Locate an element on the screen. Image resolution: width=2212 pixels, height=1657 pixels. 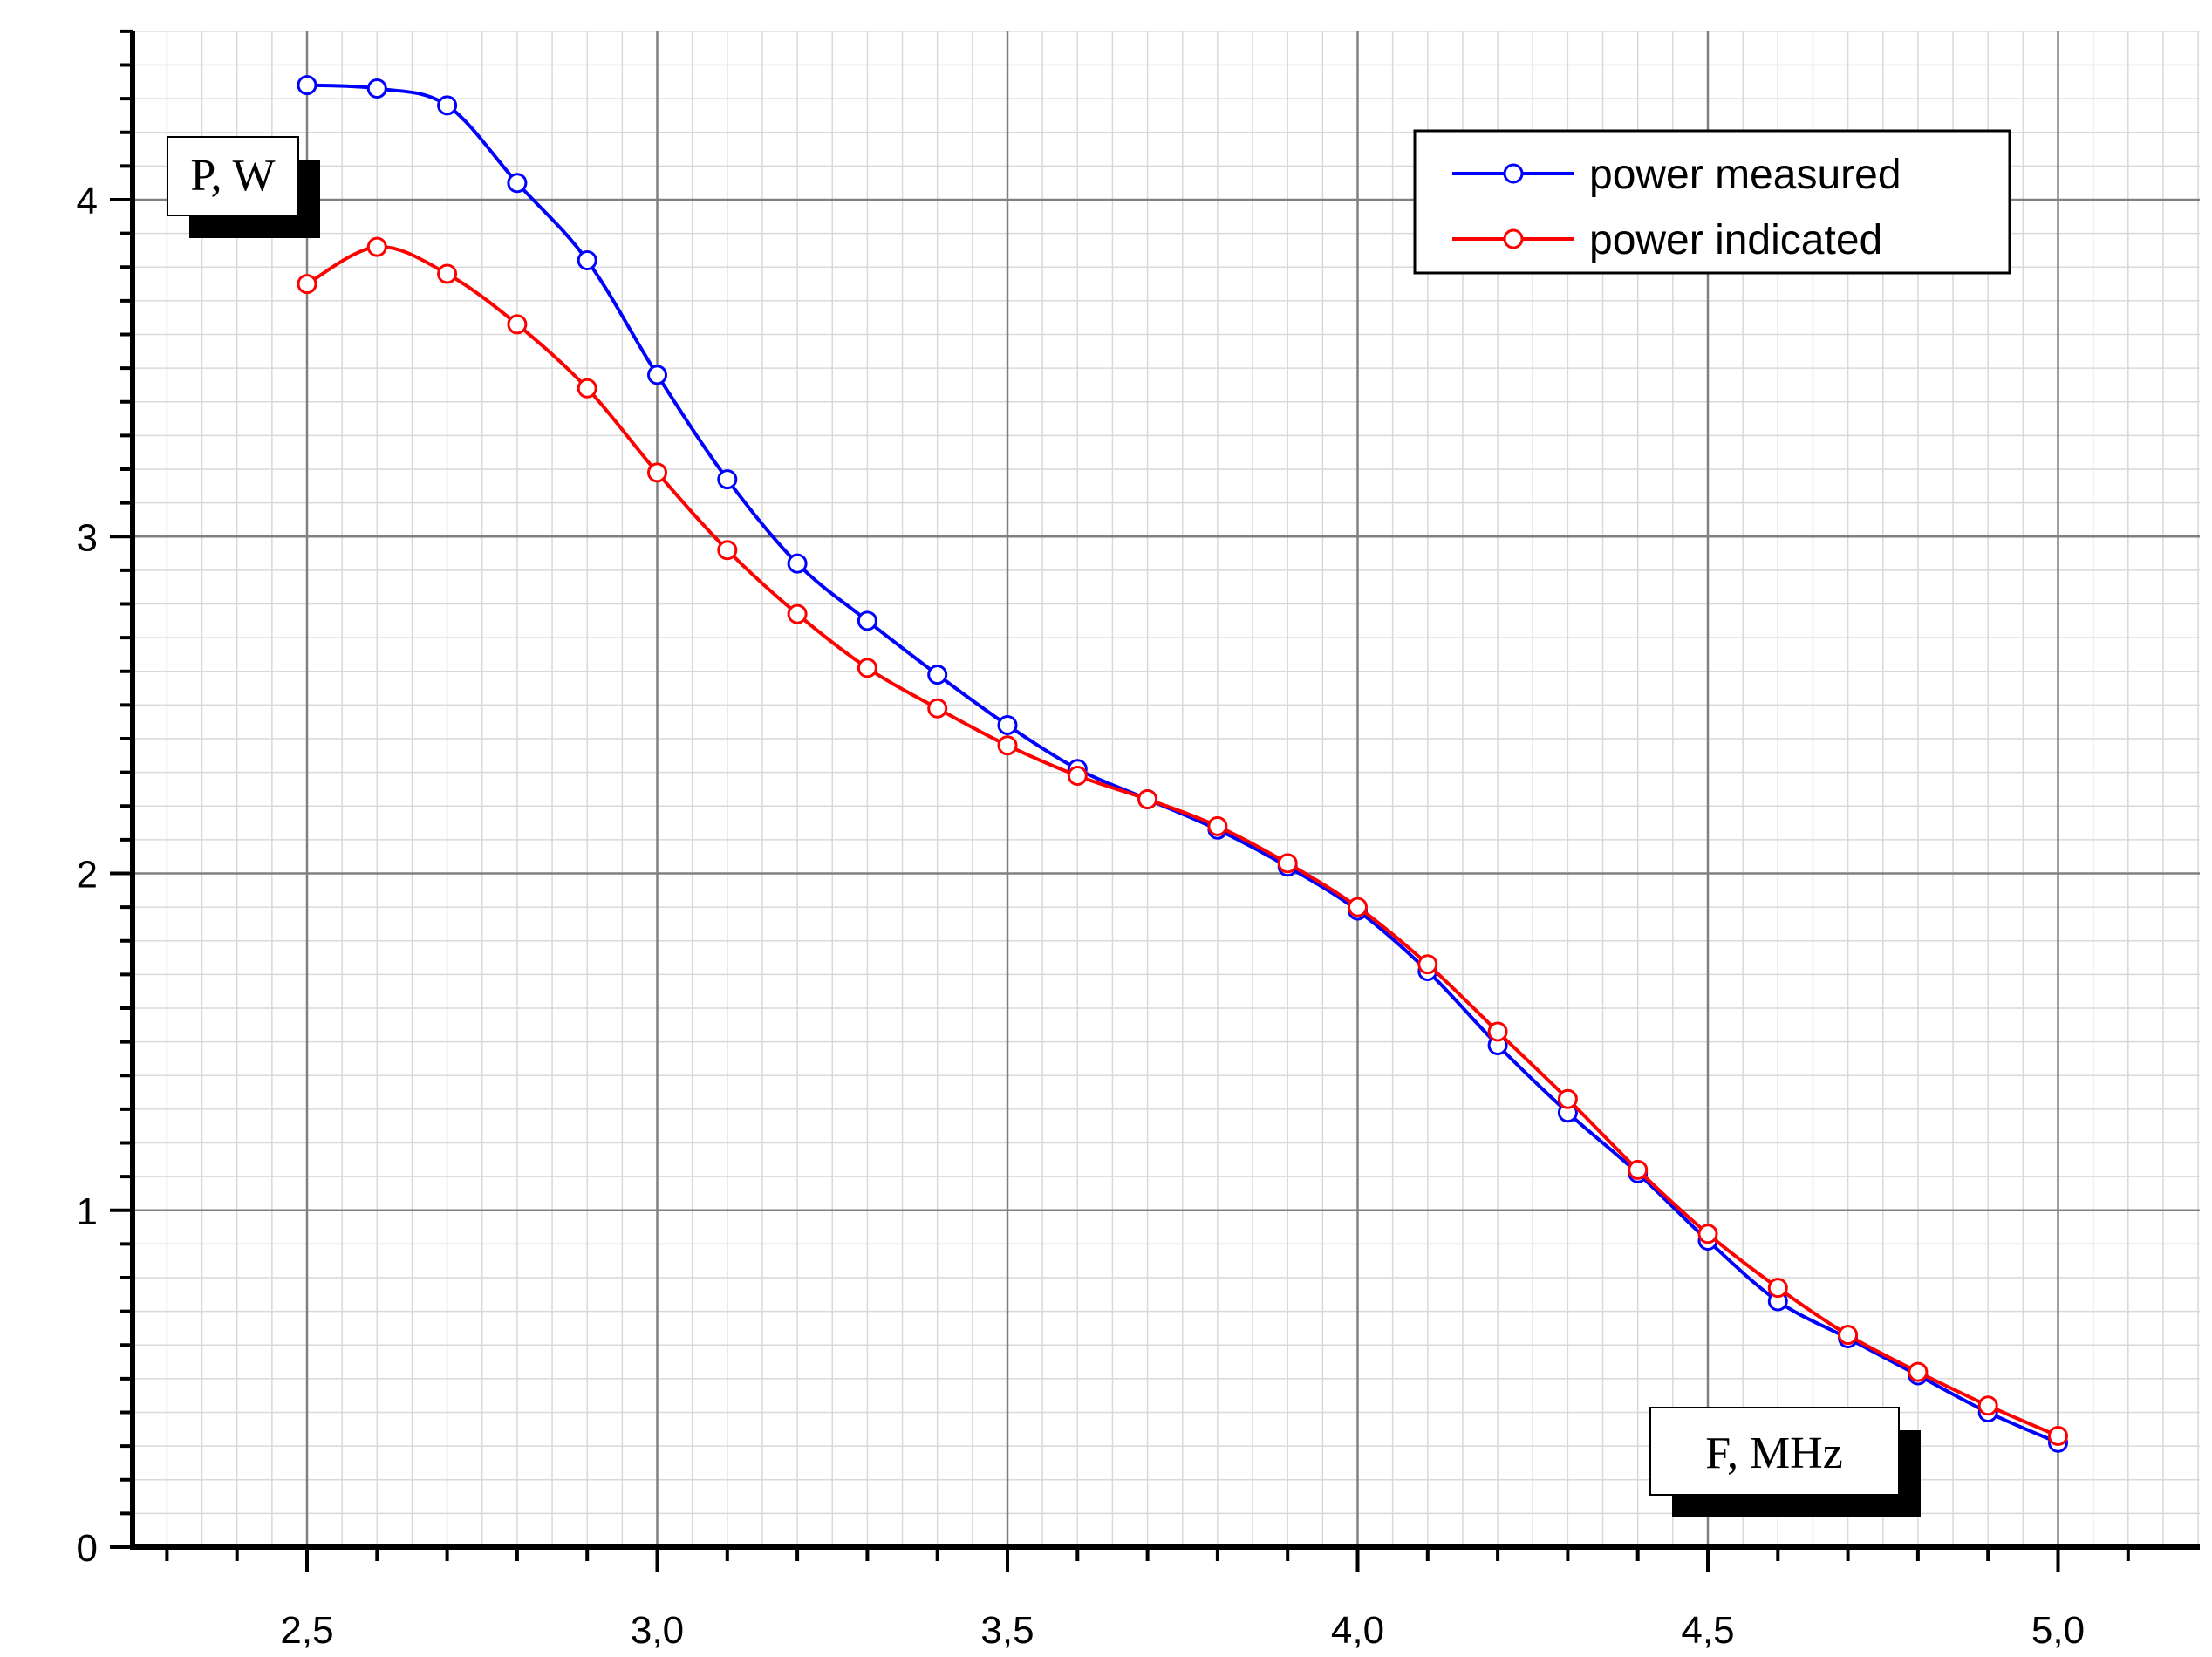
x-tick-label: 4,5 is located at coordinates (1707, 1631).